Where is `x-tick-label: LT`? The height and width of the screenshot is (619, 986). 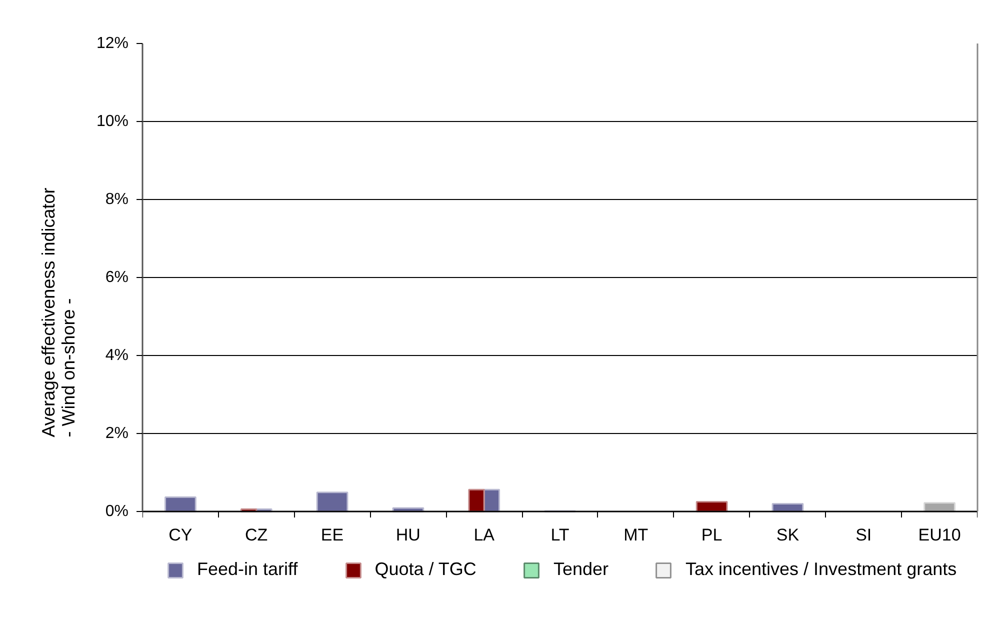 x-tick-label: LT is located at coordinates (560, 535).